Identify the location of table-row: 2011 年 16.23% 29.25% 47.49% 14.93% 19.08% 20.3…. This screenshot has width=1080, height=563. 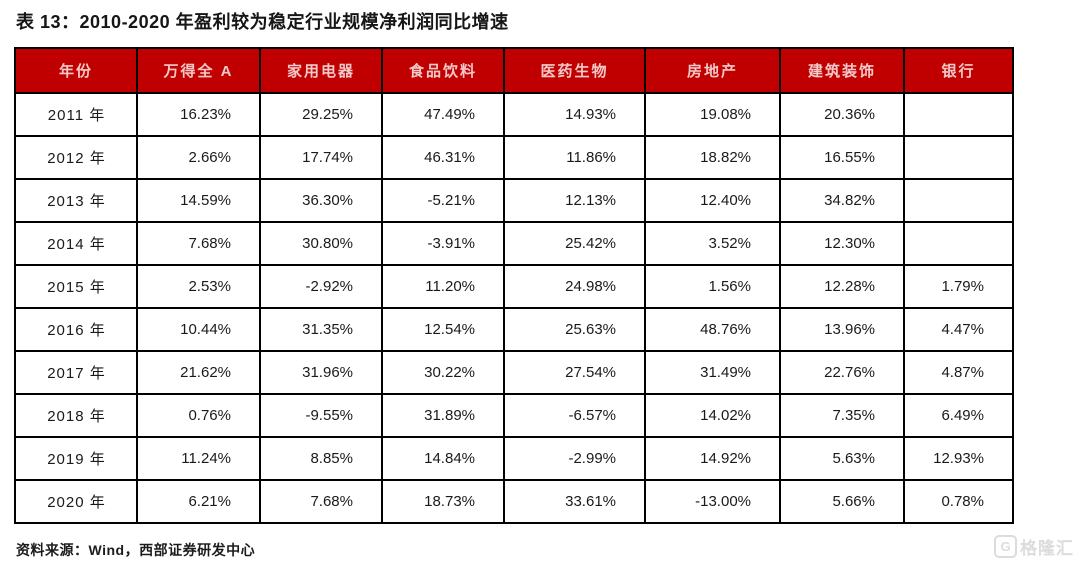
(514, 114).